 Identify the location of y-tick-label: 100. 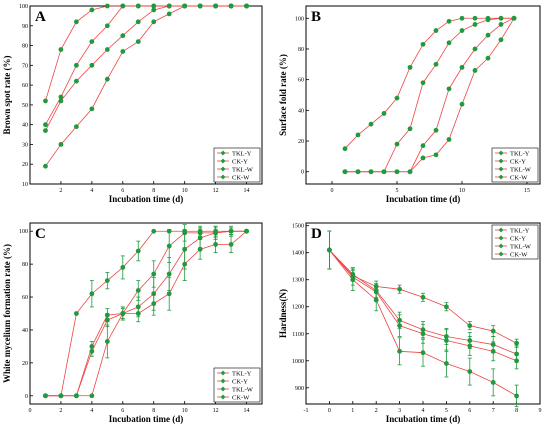
(23, 232).